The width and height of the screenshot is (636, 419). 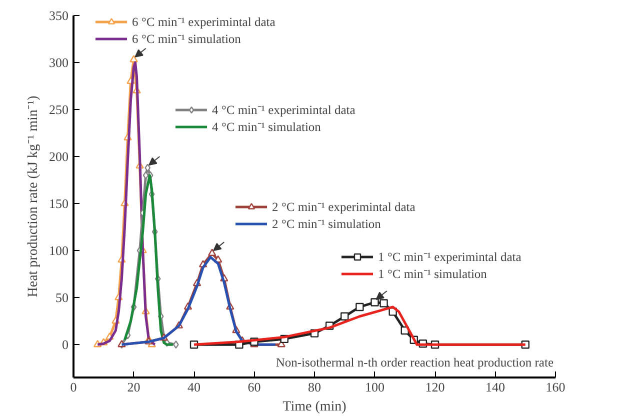 I want to click on x-tick-label: 100, so click(x=374, y=387).